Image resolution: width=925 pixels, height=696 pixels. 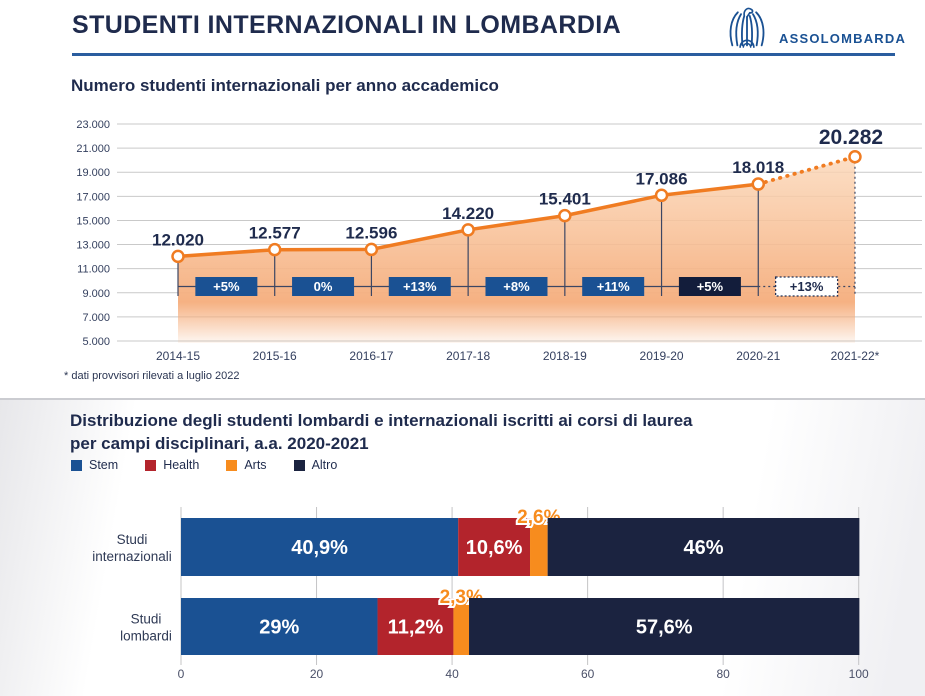 What do you see at coordinates (371, 356) in the screenshot?
I see `x-tick-label: 2016-17` at bounding box center [371, 356].